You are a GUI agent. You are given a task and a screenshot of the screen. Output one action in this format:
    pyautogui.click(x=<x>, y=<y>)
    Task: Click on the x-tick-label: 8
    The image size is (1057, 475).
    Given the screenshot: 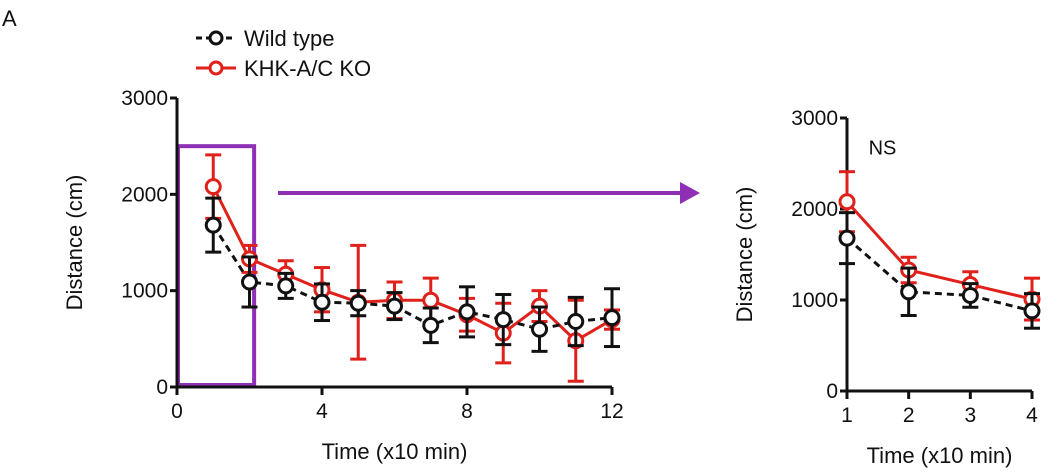 What is the action you would take?
    pyautogui.click(x=467, y=411)
    